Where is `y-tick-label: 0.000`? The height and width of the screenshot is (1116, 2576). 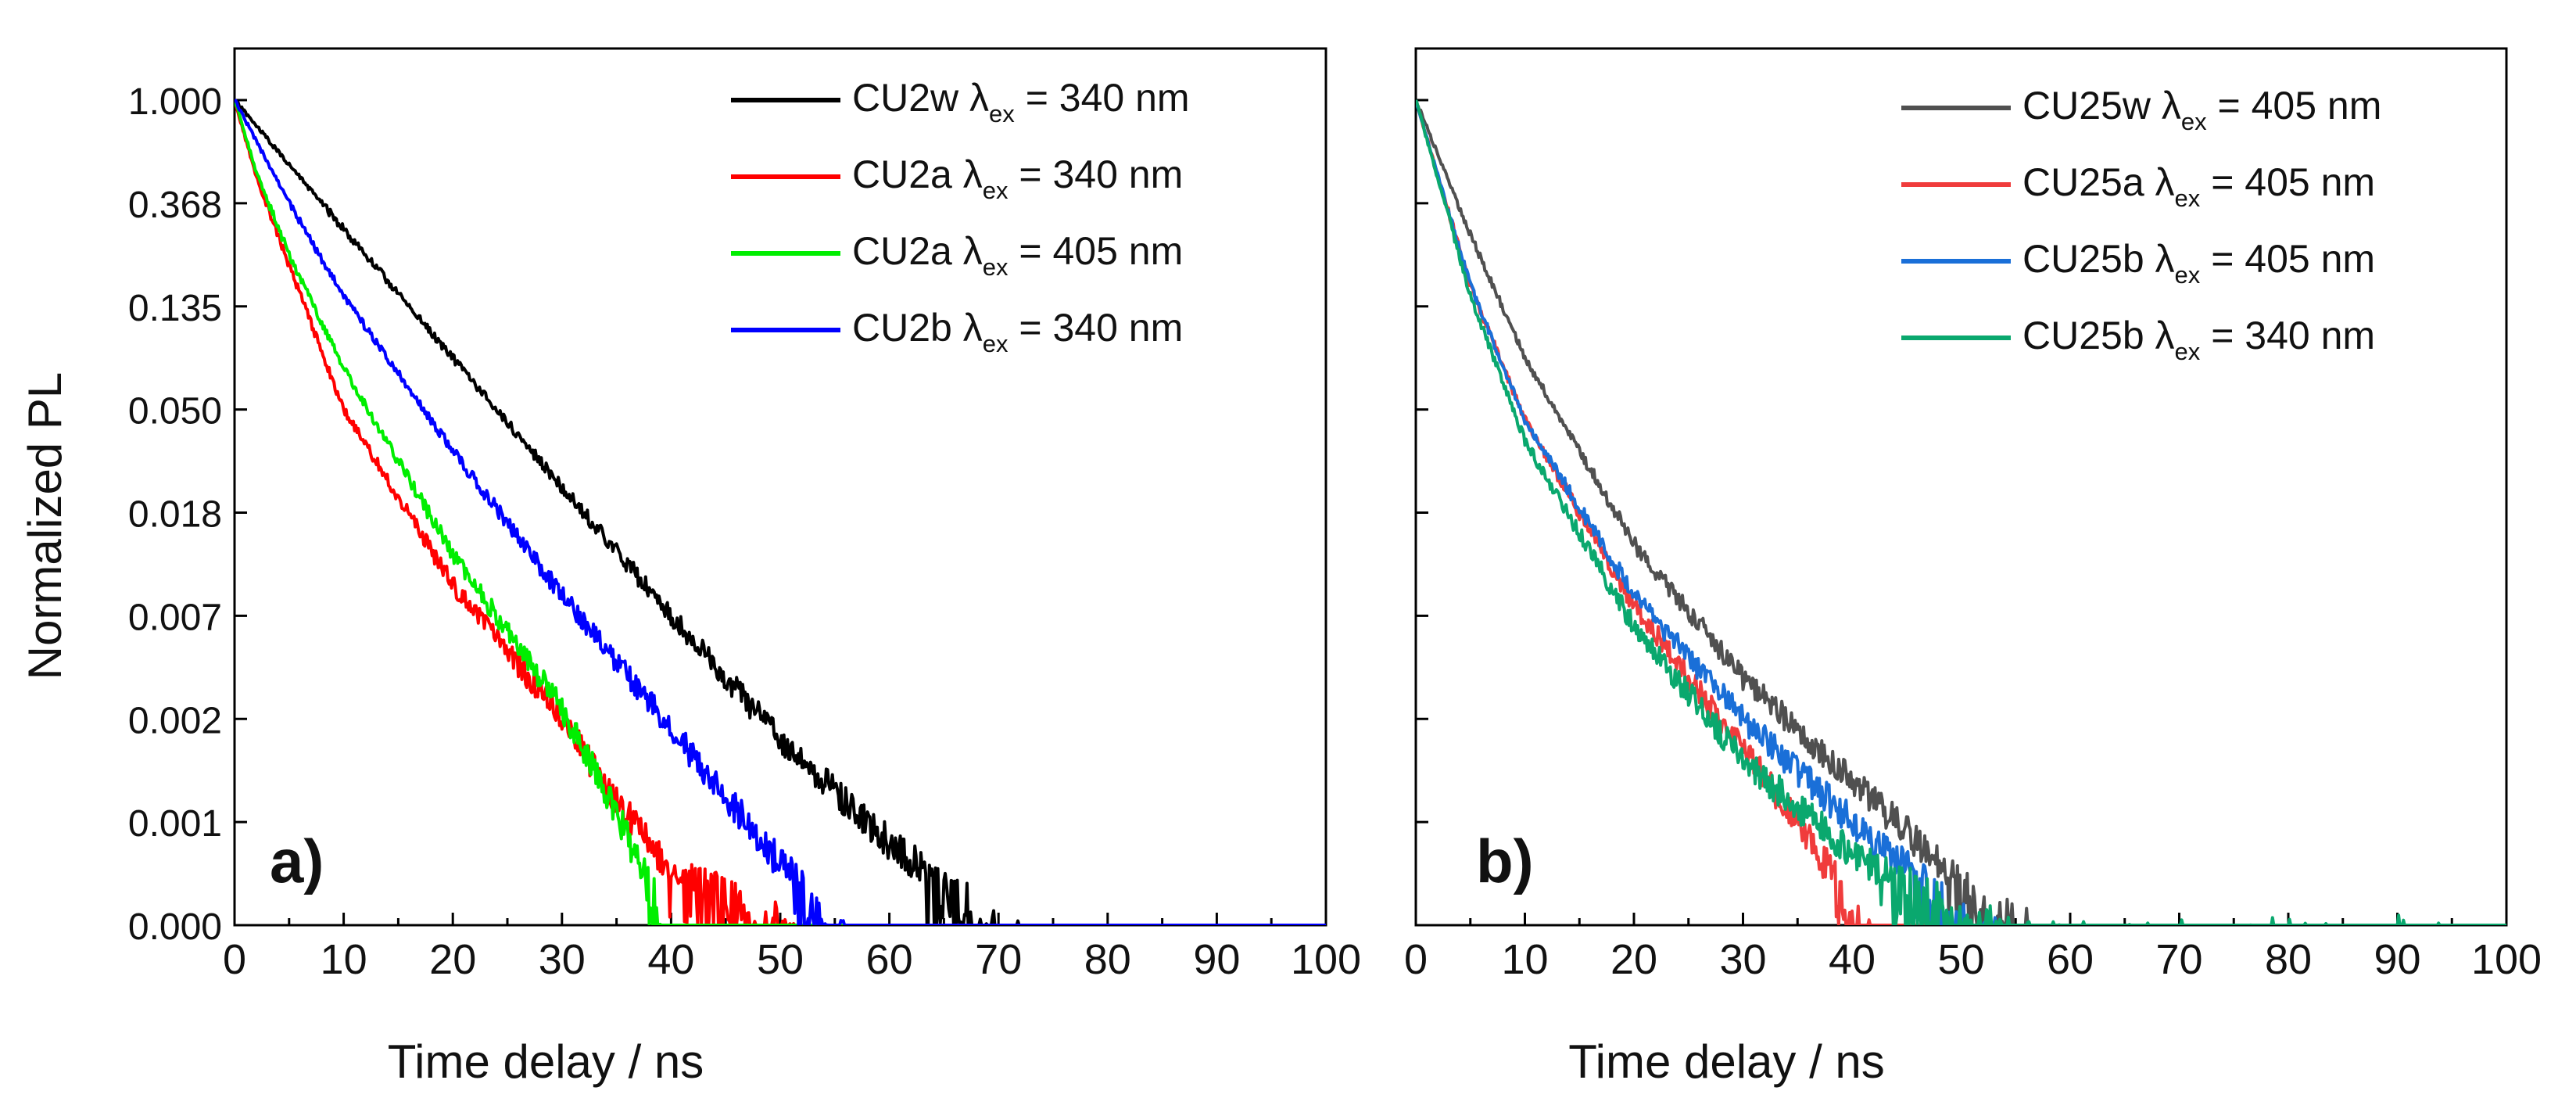
y-tick-label: 0.000 is located at coordinates (175, 927).